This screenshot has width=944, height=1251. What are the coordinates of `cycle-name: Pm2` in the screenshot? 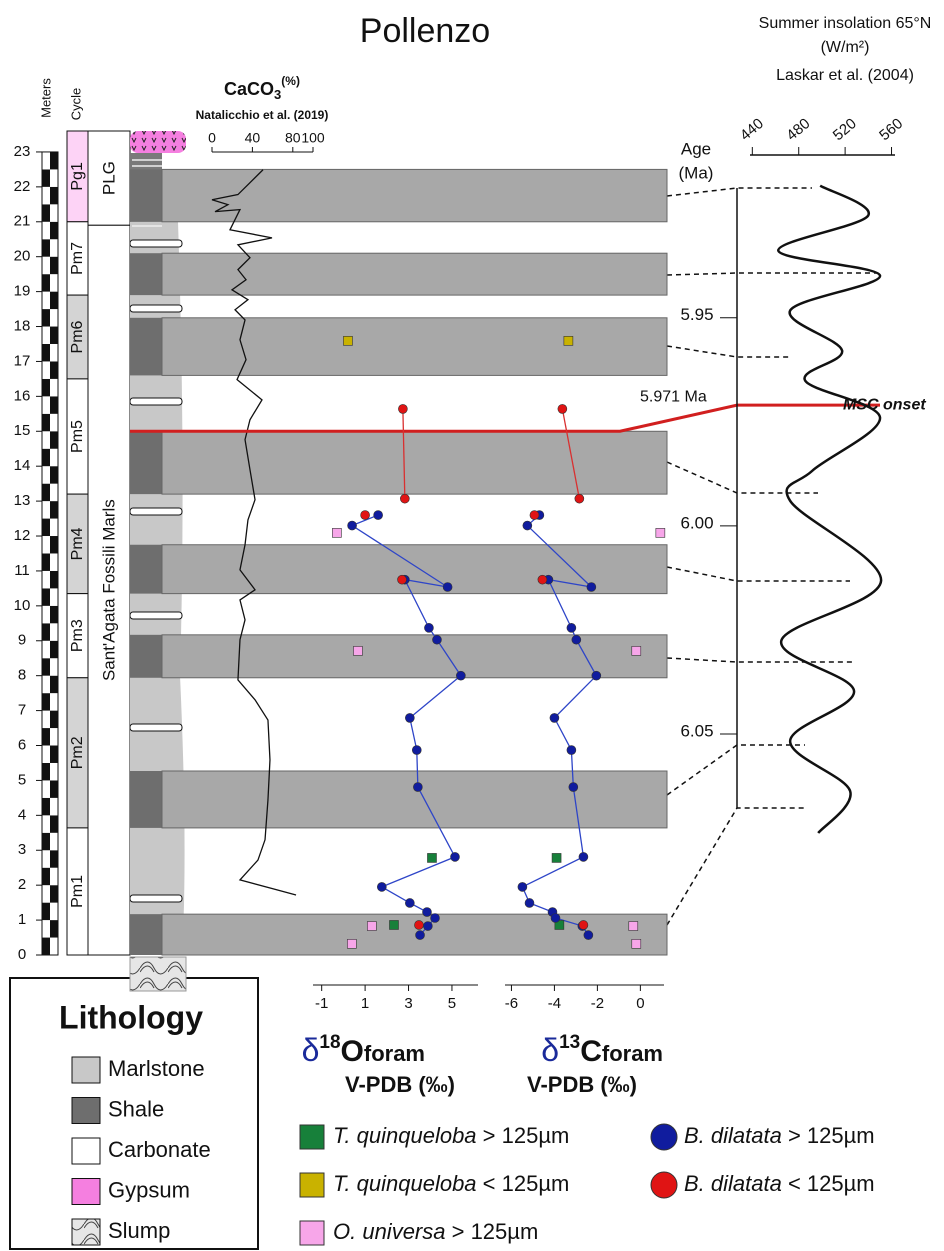 It's located at (77, 752).